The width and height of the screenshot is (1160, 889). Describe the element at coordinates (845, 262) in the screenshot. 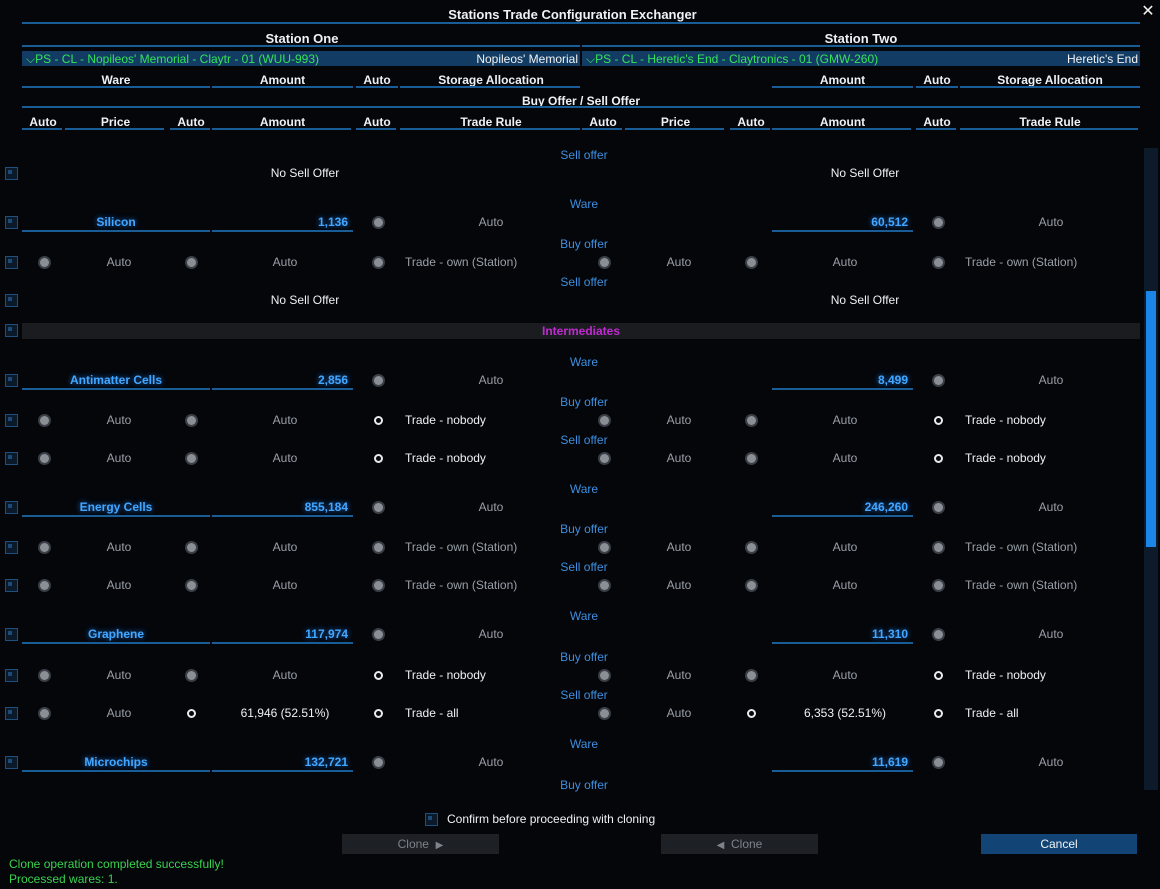

I see `amount-right: Auto` at that location.